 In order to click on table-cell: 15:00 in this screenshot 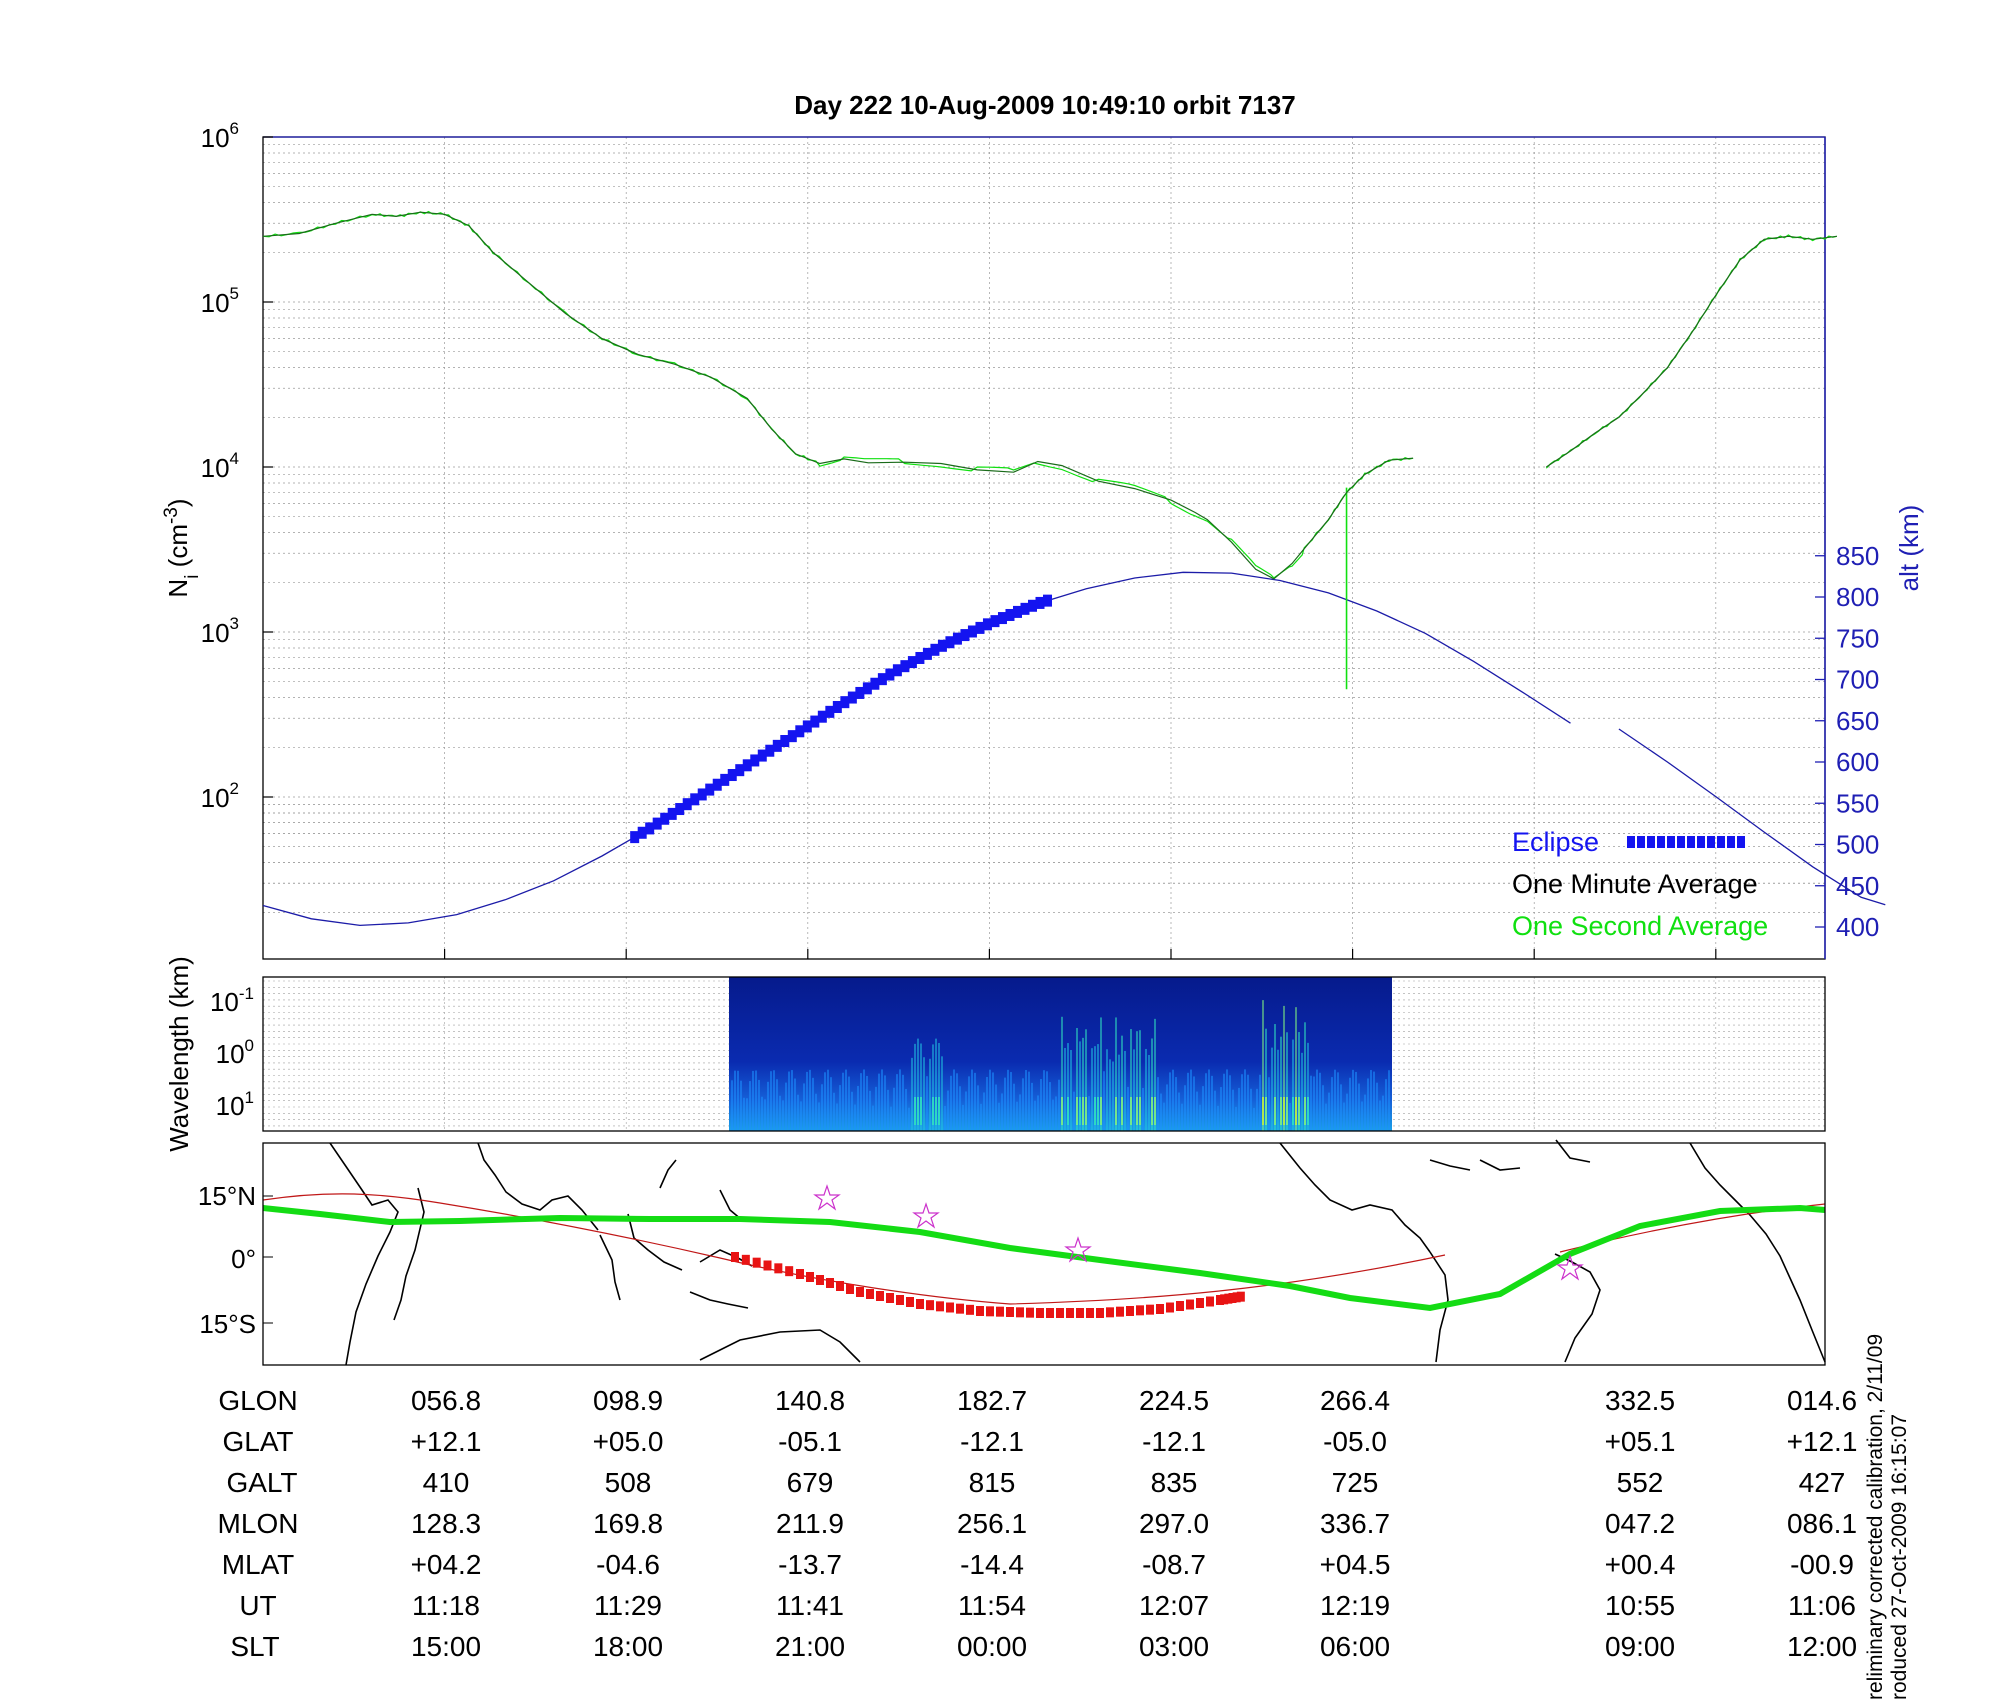, I will do `click(446, 1646)`.